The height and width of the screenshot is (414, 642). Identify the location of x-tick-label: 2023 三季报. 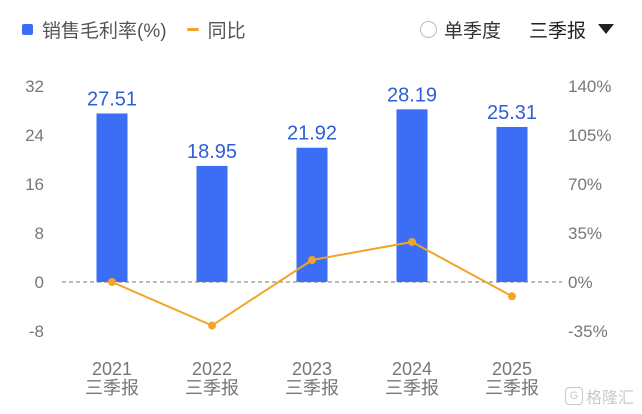
(312, 378).